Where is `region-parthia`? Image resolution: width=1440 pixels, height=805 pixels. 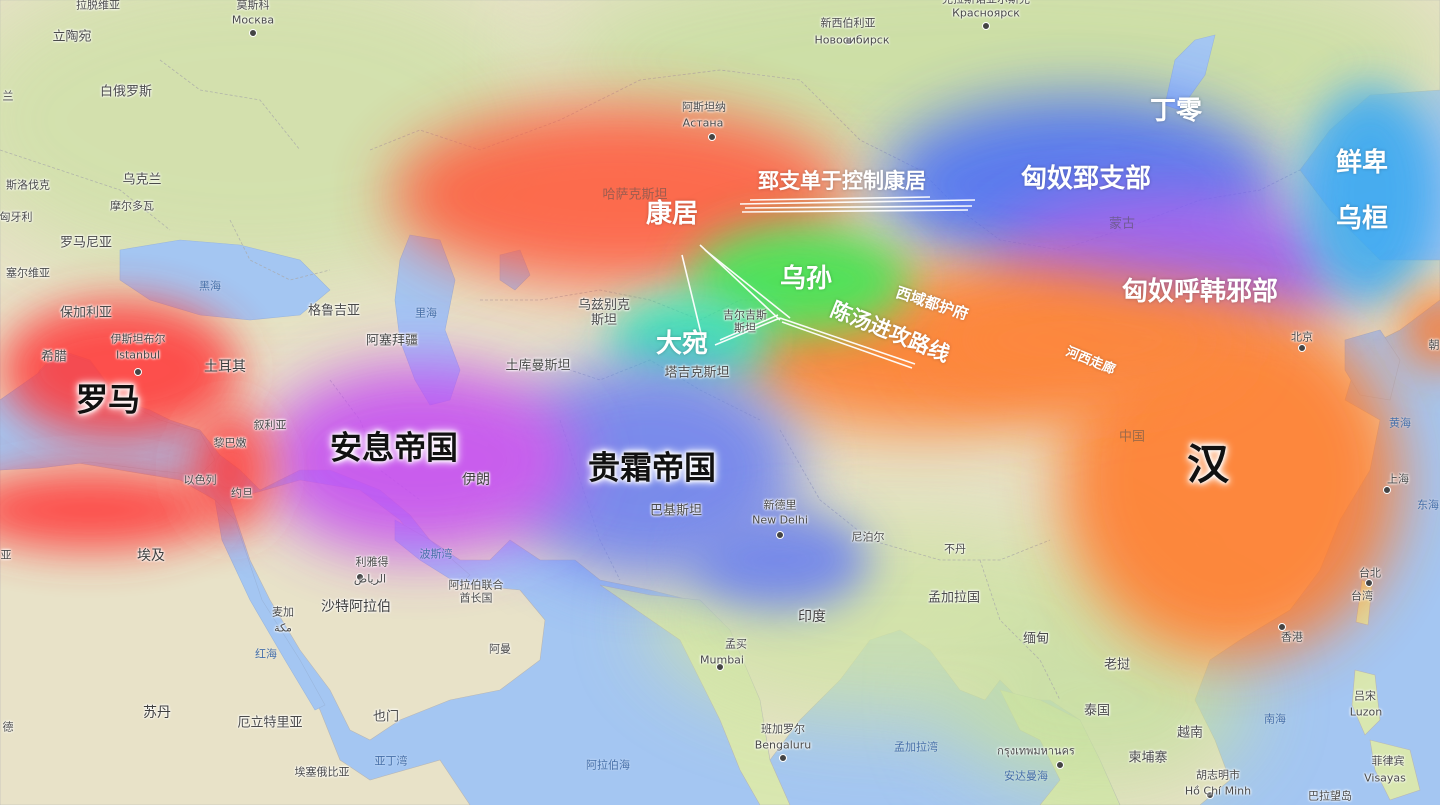
region-parthia is located at coordinates (420, 460).